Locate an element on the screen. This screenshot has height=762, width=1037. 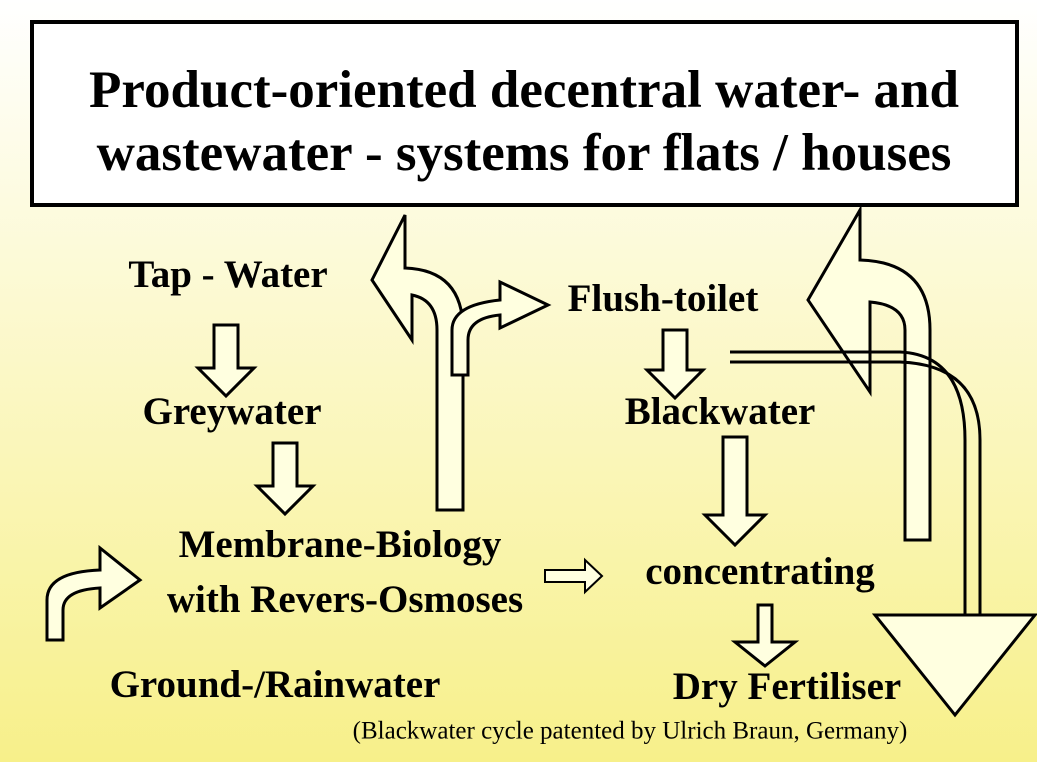
node-label: Tap - Water is located at coordinates (227, 274).